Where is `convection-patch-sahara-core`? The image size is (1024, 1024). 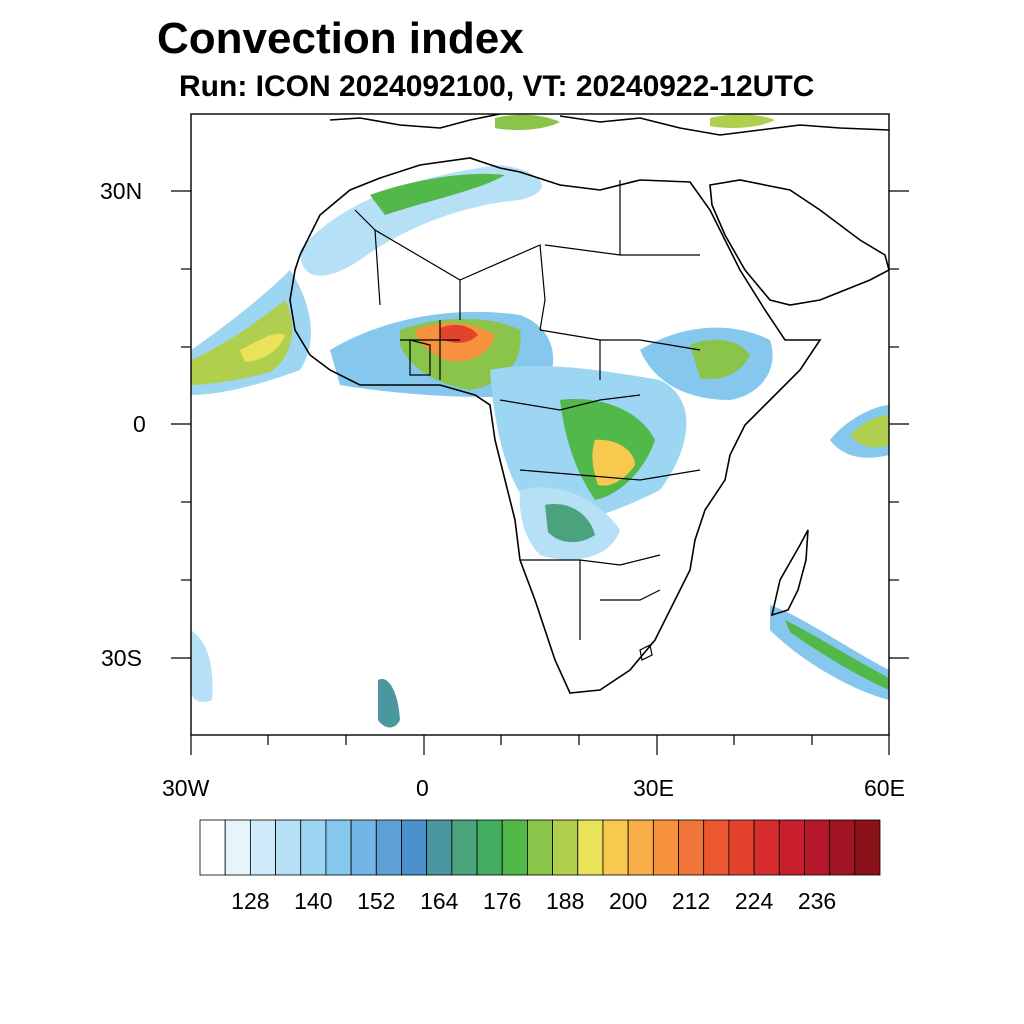 convection-patch-sahara-core is located at coordinates (437, 194).